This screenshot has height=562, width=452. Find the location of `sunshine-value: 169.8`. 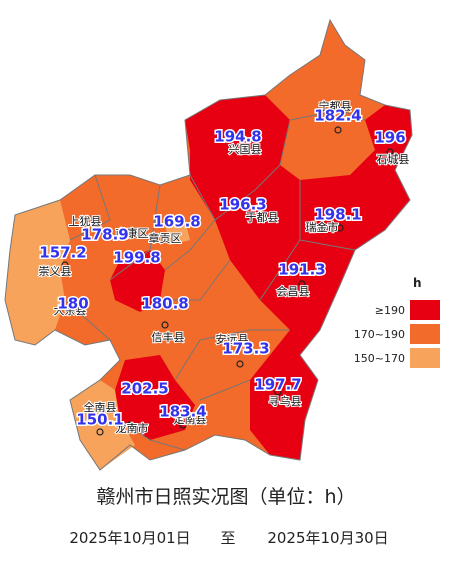

sunshine-value: 169.8 is located at coordinates (176, 222).